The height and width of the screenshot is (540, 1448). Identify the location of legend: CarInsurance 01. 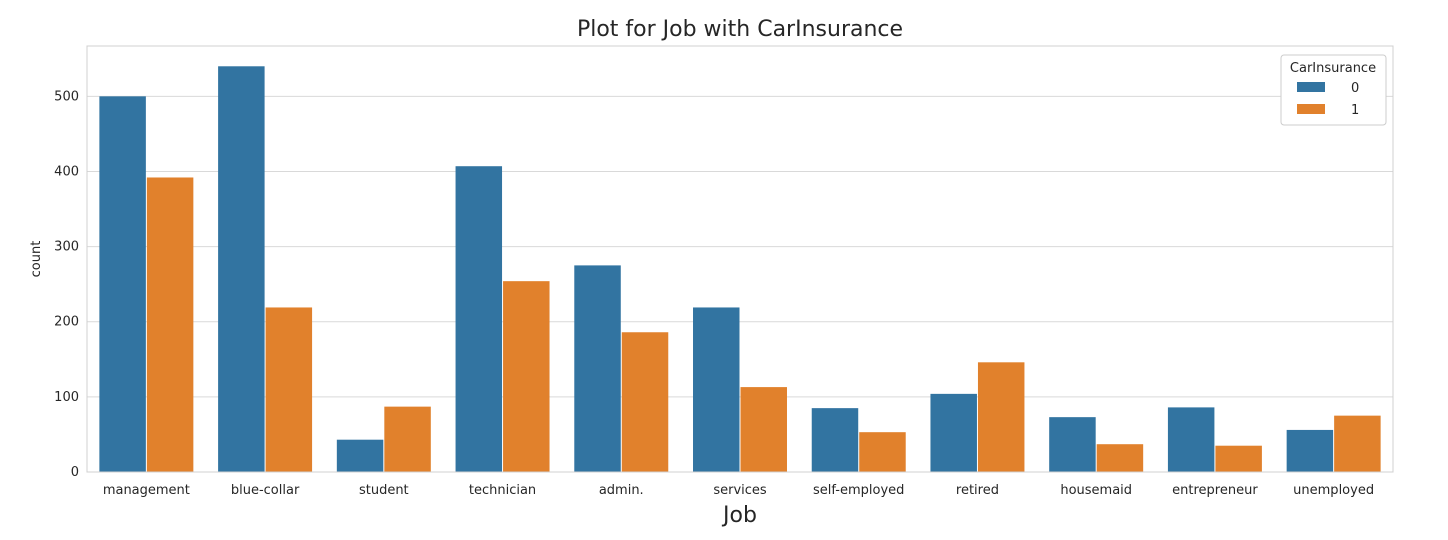
(1333, 90).